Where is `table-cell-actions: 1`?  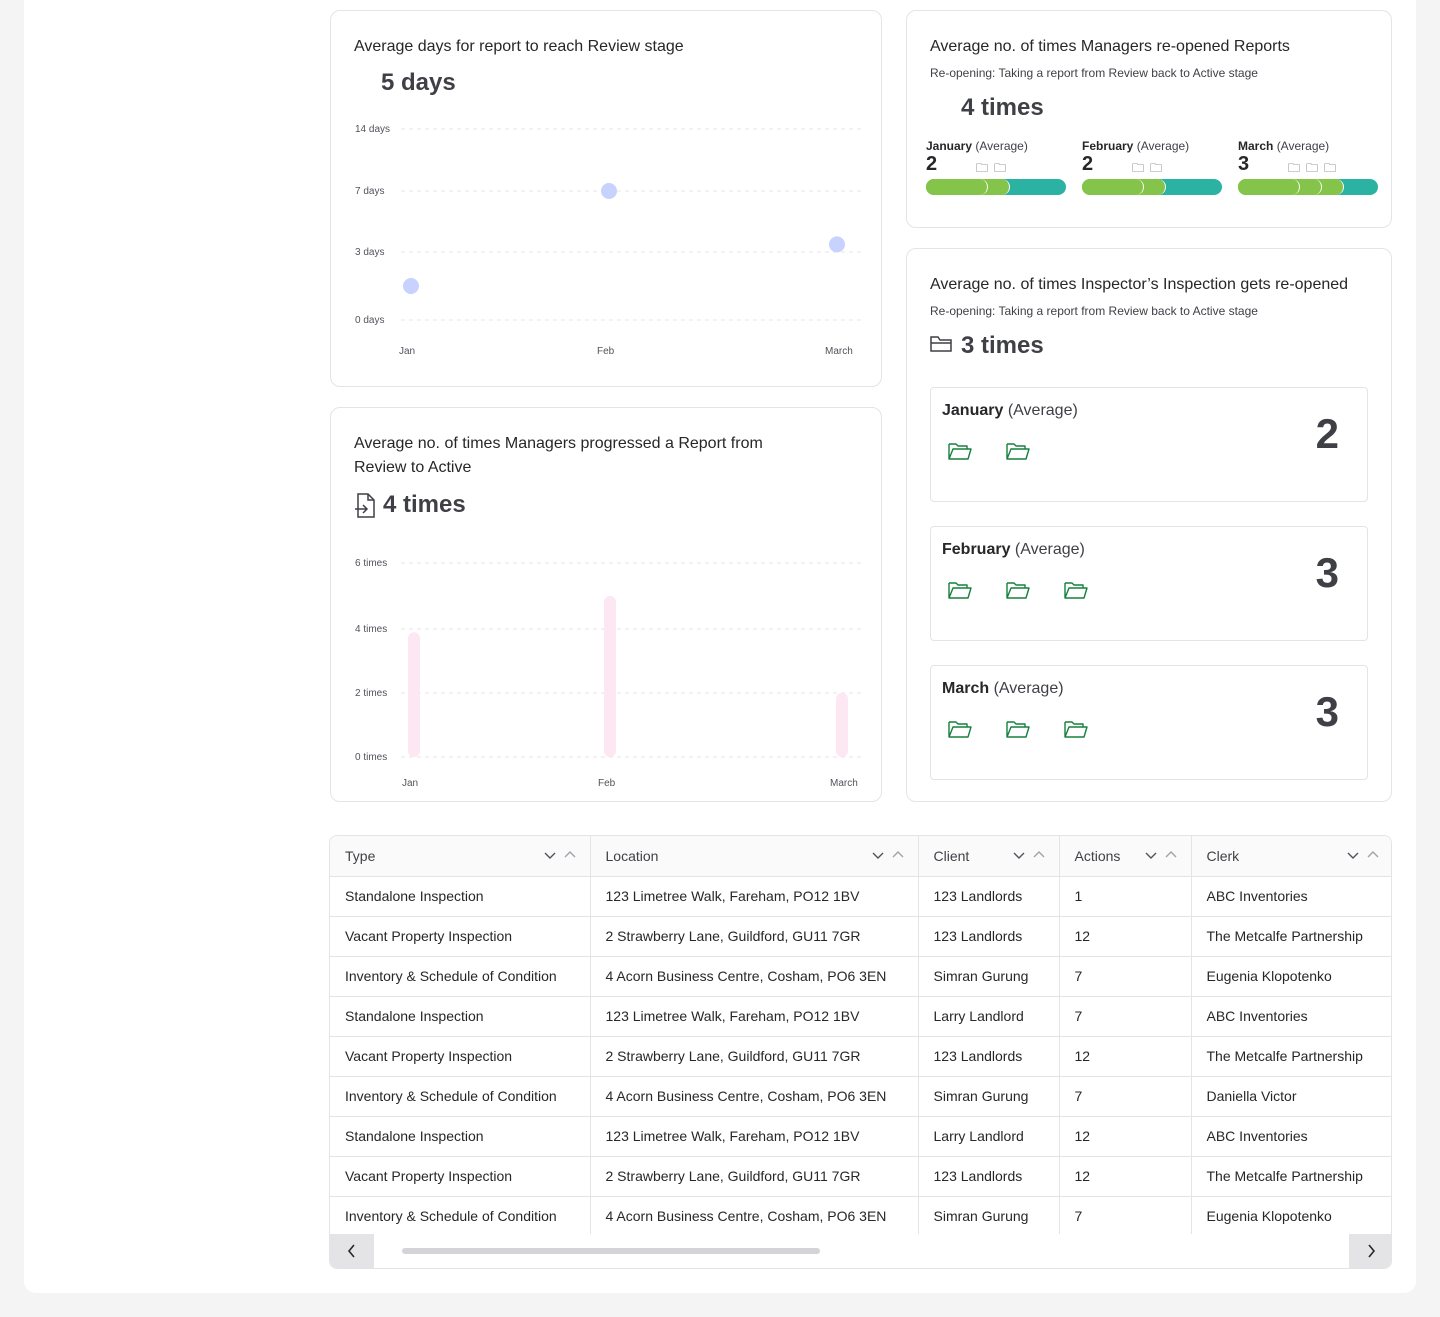 table-cell-actions: 1 is located at coordinates (1125, 896).